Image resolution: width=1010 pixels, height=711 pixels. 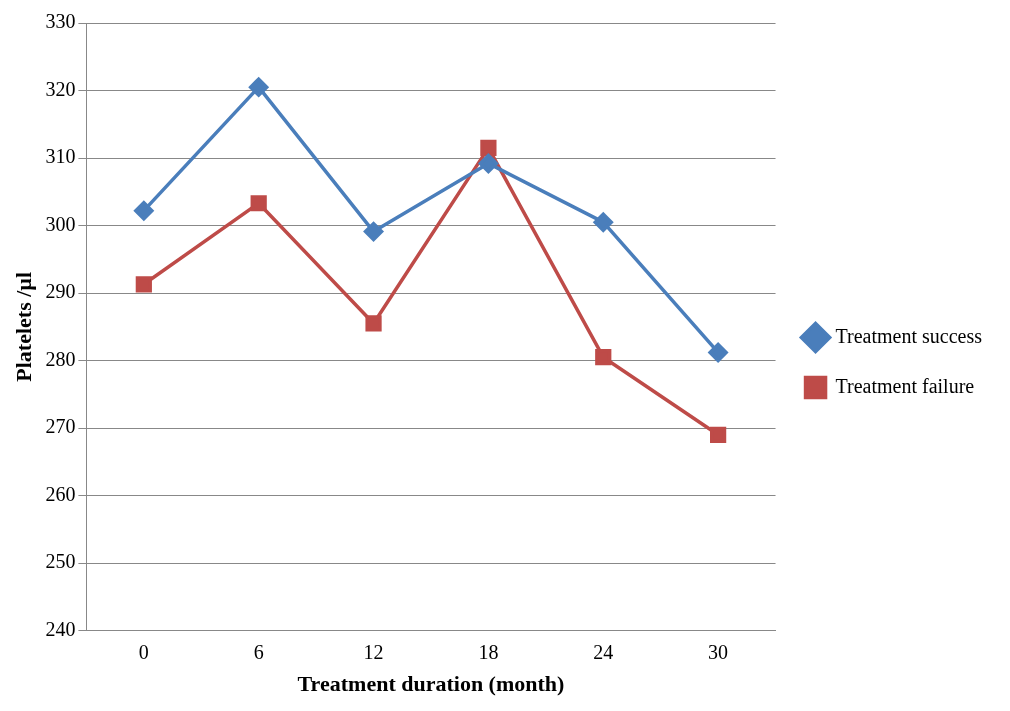 What do you see at coordinates (603, 651) in the screenshot?
I see `x-tick-label: 24` at bounding box center [603, 651].